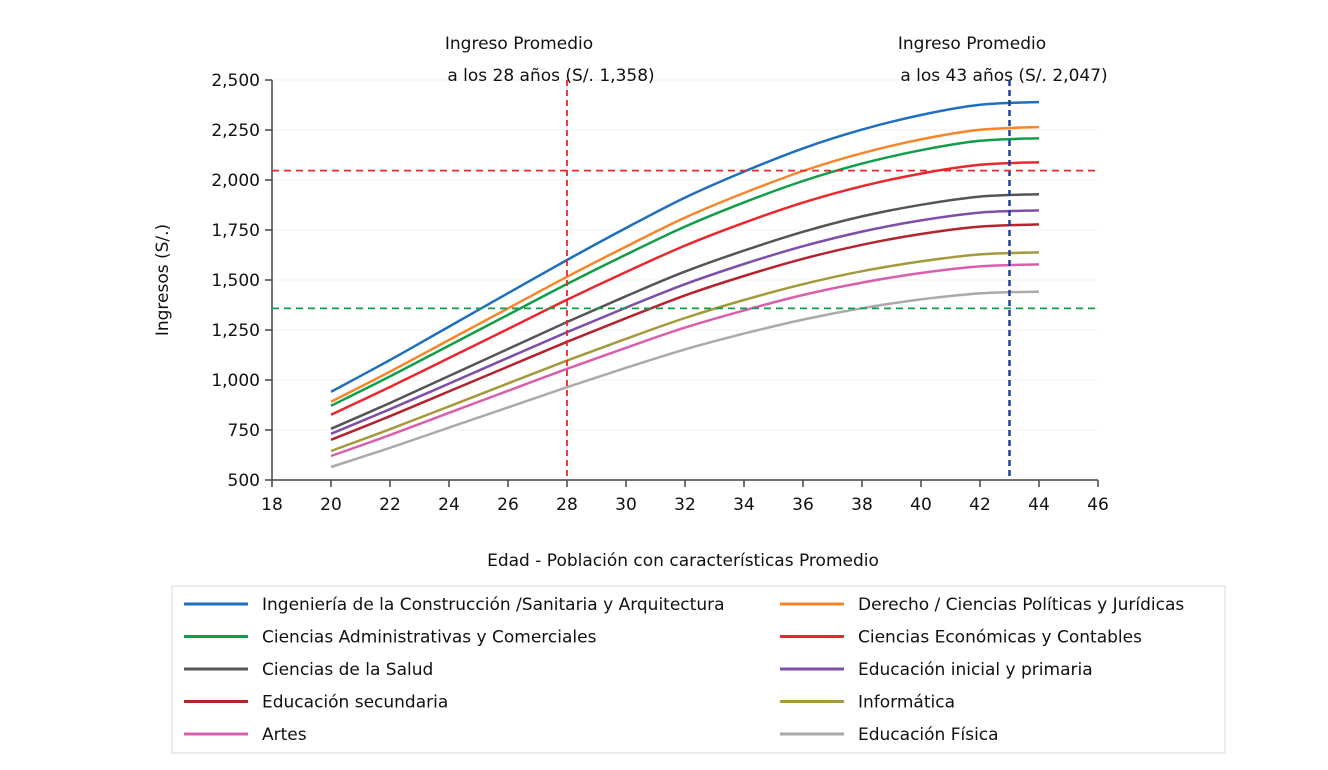 Image resolution: width=1328 pixels, height=770 pixels. What do you see at coordinates (803, 505) in the screenshot?
I see `x-tick-label: 36` at bounding box center [803, 505].